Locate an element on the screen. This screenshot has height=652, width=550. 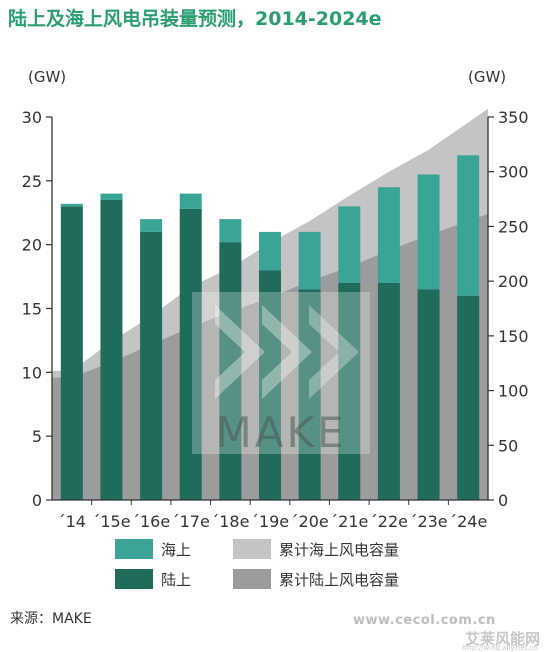
right-tick-label: 350 is located at coordinates (513, 117).